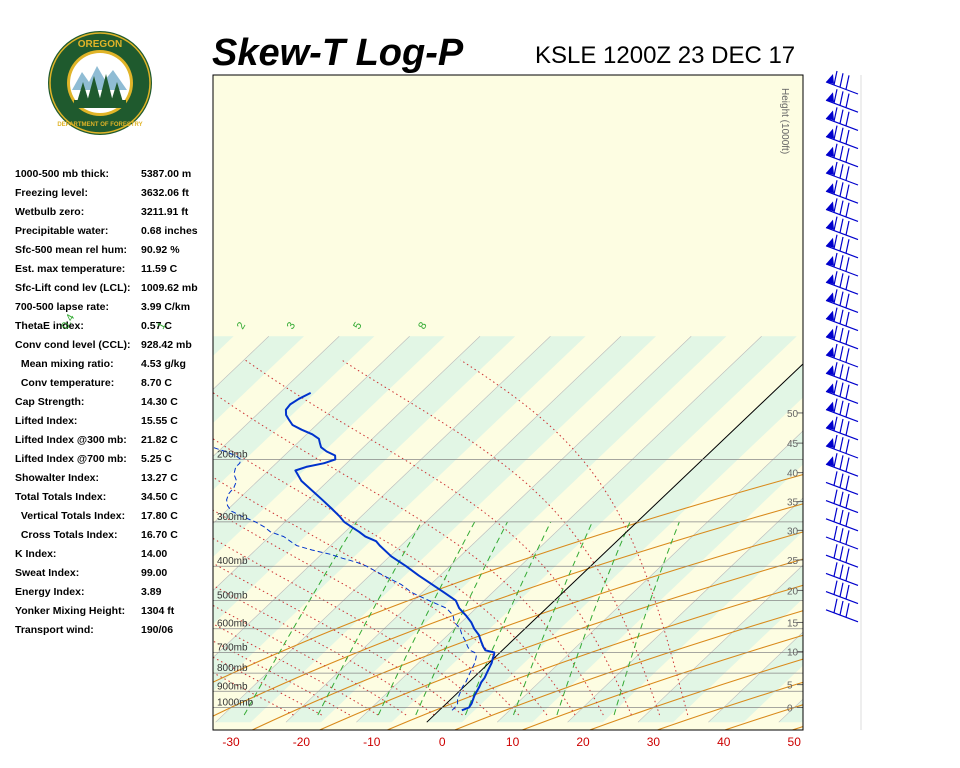  I want to click on height-tick-label: 30, so click(793, 531).